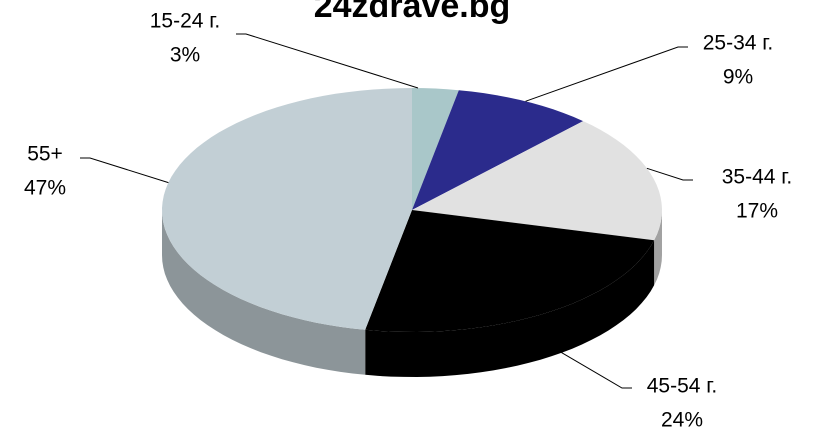 The width and height of the screenshot is (815, 432). What do you see at coordinates (45, 188) in the screenshot?
I see `value-label: 47%` at bounding box center [45, 188].